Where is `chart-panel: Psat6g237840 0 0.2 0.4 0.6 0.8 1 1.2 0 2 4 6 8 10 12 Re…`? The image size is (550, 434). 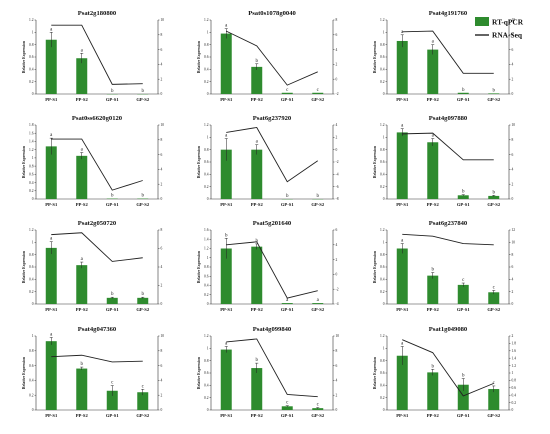
chart-panel: Psat6g237840 0 0.2 0.4 0.6 0.8 1 1.2 0 2 4 6 8 10 12 Re… is located at coordinates (444, 266).